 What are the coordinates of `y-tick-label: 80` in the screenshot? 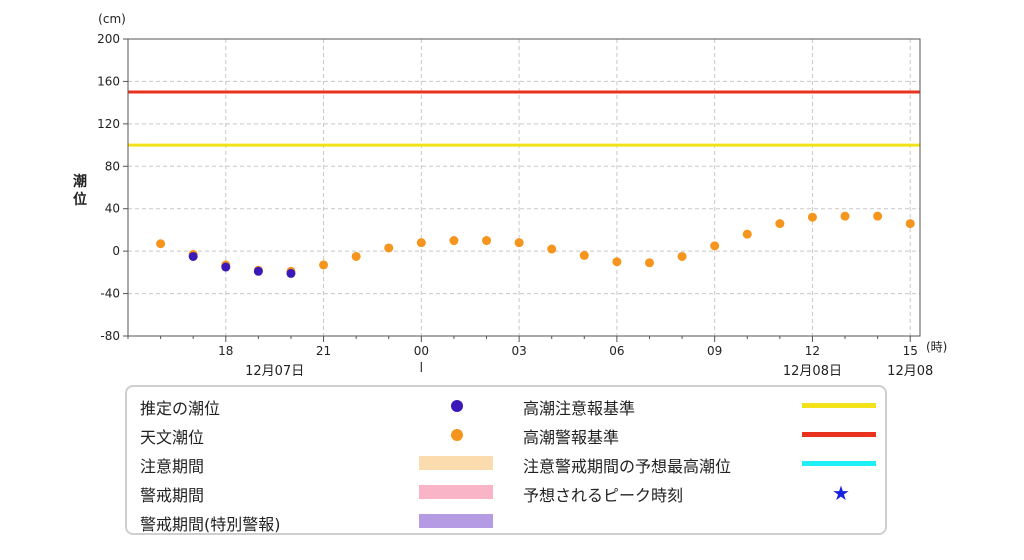 It's located at (112, 166).